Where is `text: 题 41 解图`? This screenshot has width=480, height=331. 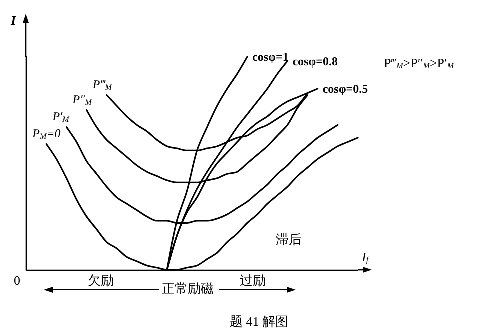 text: 题 41 解图 is located at coordinates (259, 321).